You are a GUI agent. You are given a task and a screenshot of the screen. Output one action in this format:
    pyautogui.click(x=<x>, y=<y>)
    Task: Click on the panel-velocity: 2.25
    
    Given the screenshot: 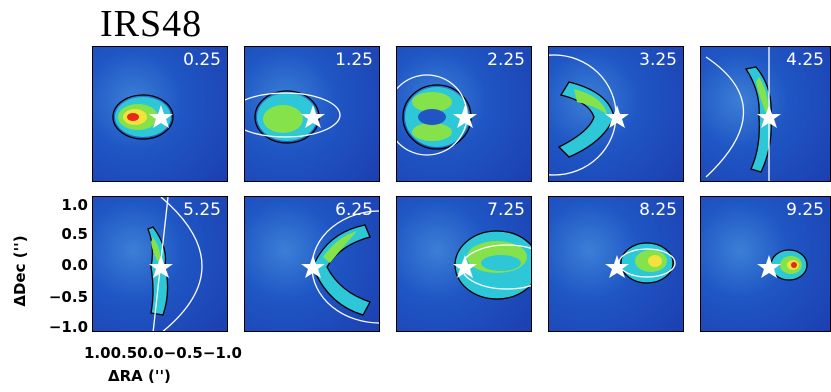 What is the action you would take?
    pyautogui.click(x=506, y=60)
    